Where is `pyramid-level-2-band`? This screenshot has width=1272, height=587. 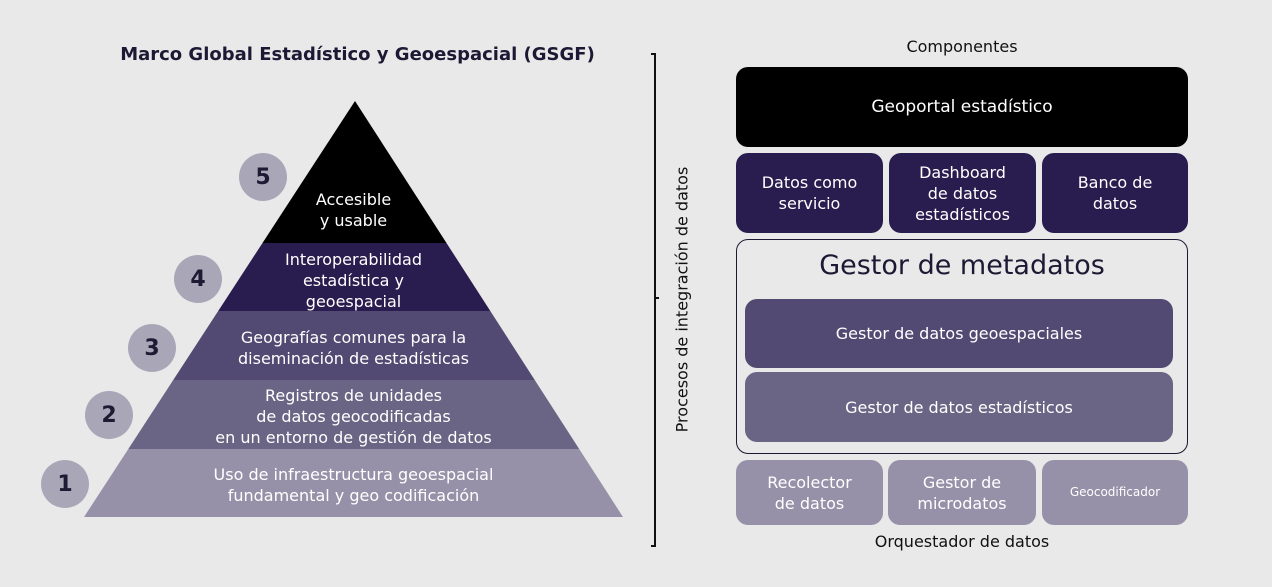
pyramid-level-2-band is located at coordinates (353, 414).